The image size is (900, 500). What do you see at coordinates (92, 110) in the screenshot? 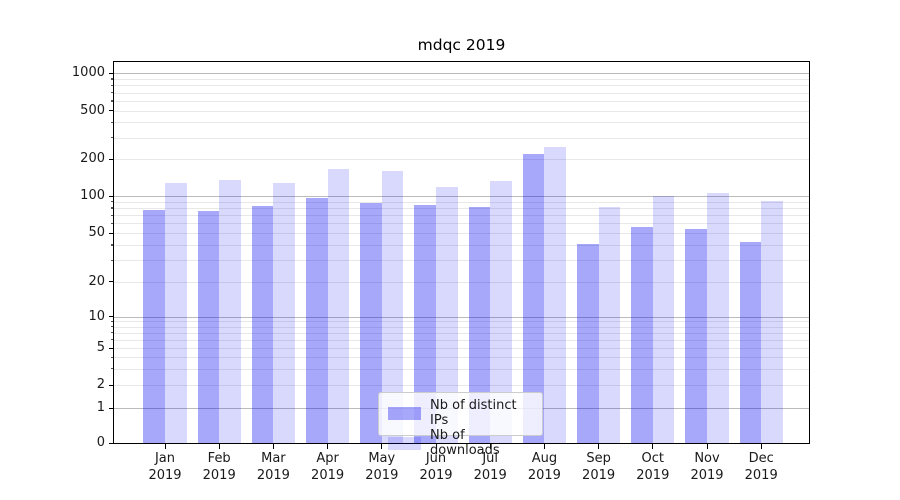
I see `y-axis-tick-label: 500` at bounding box center [92, 110].